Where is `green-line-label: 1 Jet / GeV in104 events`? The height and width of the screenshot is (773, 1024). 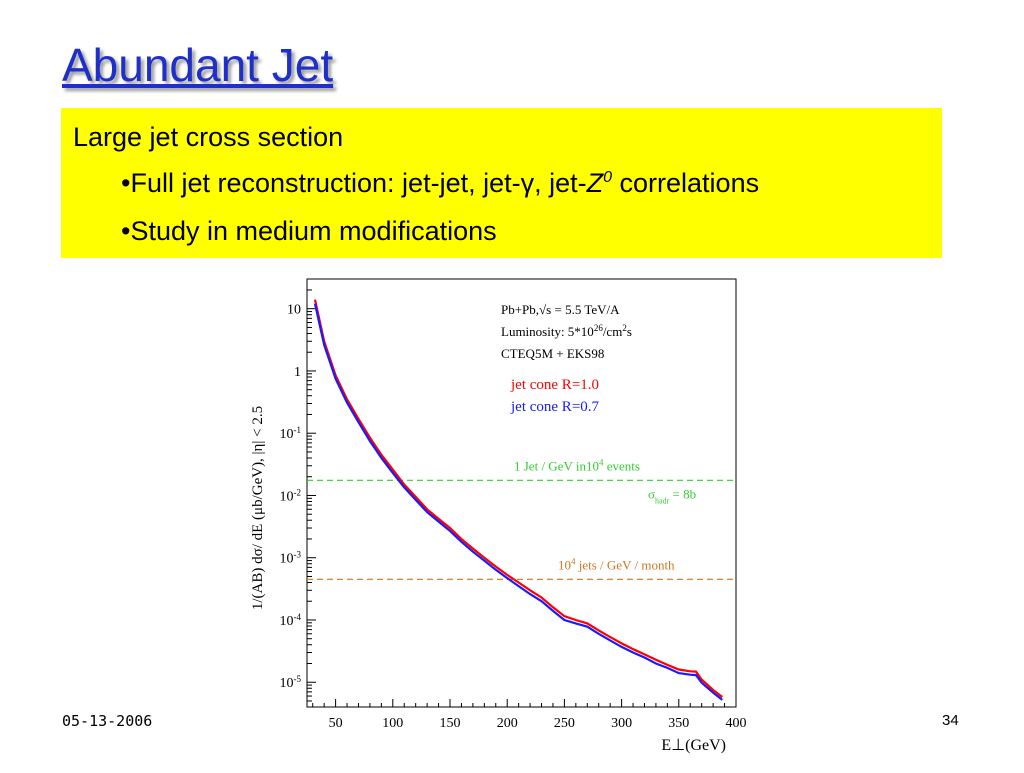 green-line-label: 1 Jet / GeV in104 events is located at coordinates (577, 465).